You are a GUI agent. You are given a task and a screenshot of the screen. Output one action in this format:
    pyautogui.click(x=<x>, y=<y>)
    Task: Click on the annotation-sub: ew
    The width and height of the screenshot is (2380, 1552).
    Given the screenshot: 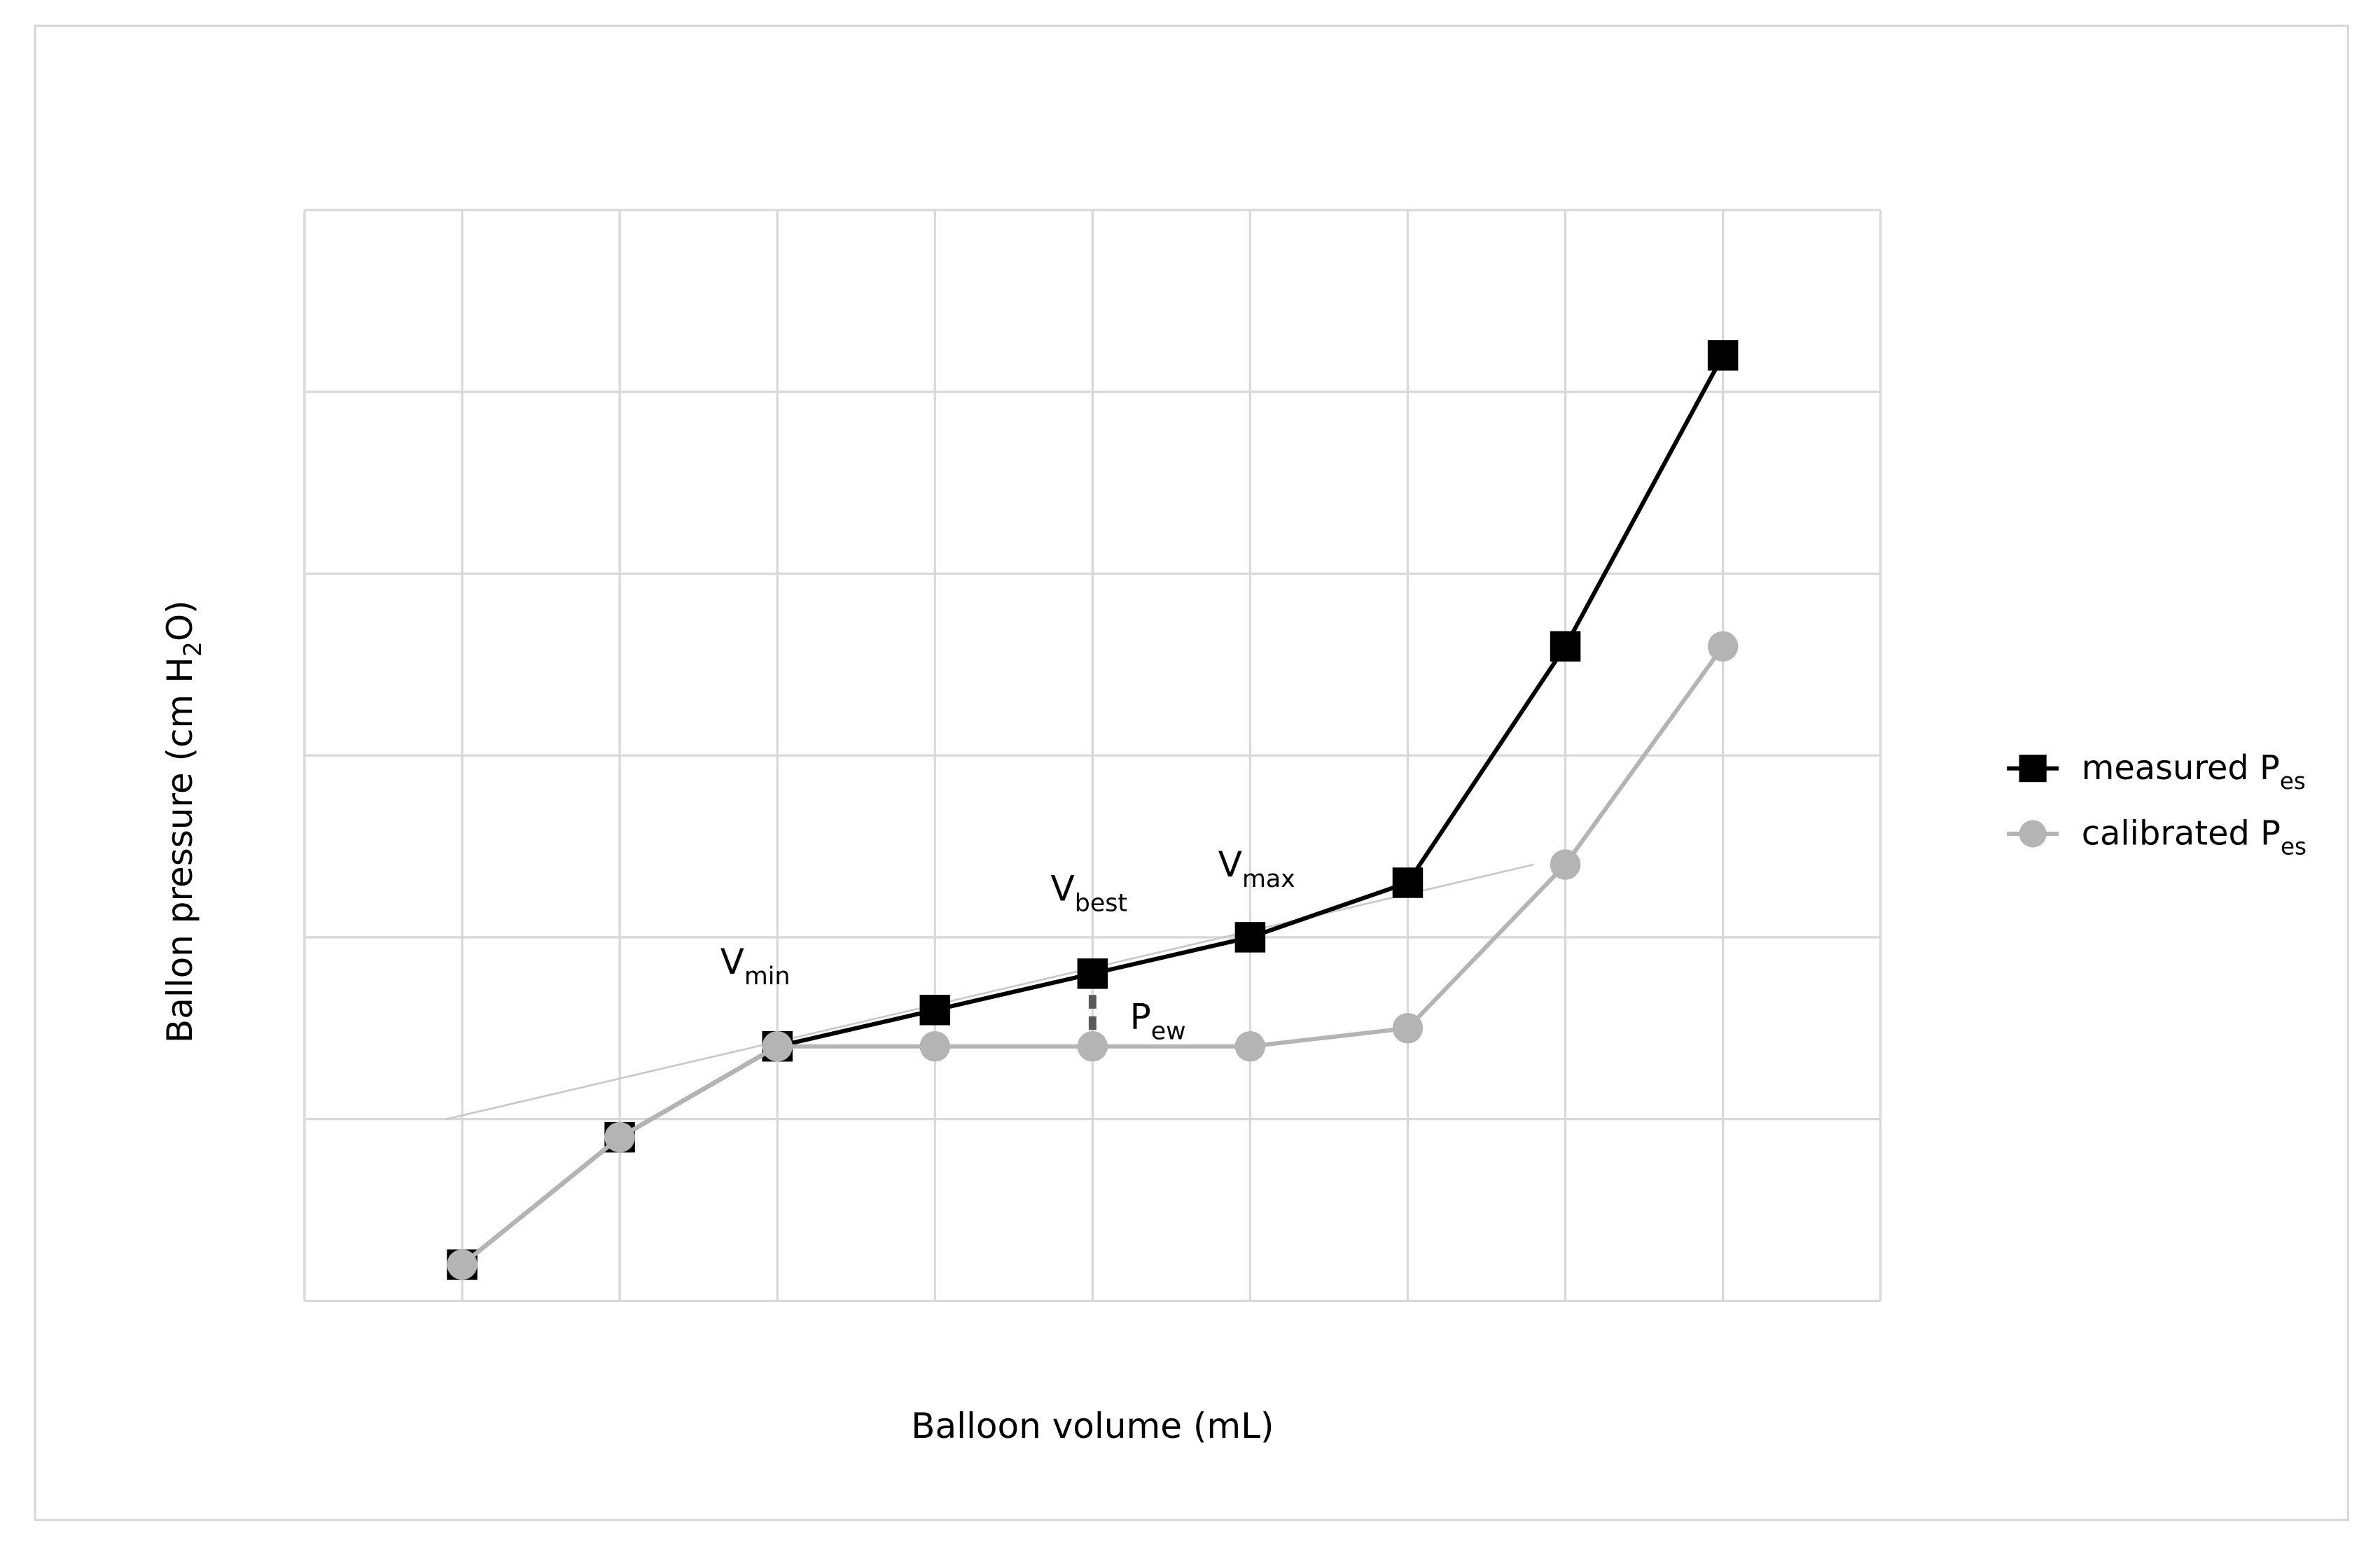 What is the action you would take?
    pyautogui.click(x=1168, y=1031)
    